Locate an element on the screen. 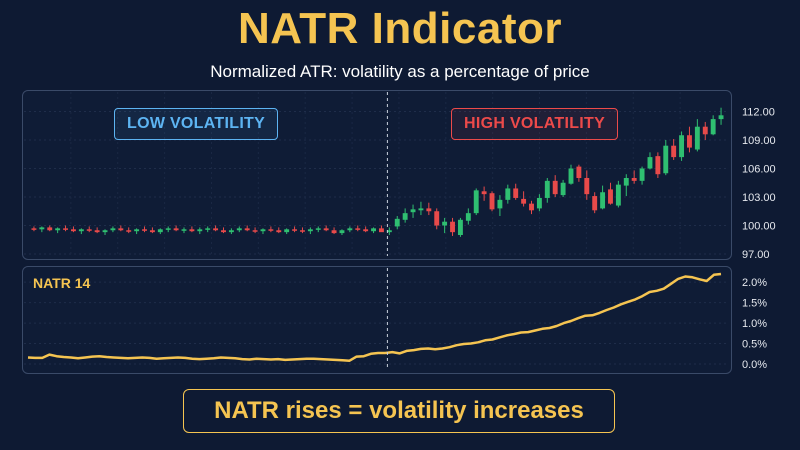 This screenshot has width=800, height=450. natr-tick-label: 0.0% is located at coordinates (754, 365).